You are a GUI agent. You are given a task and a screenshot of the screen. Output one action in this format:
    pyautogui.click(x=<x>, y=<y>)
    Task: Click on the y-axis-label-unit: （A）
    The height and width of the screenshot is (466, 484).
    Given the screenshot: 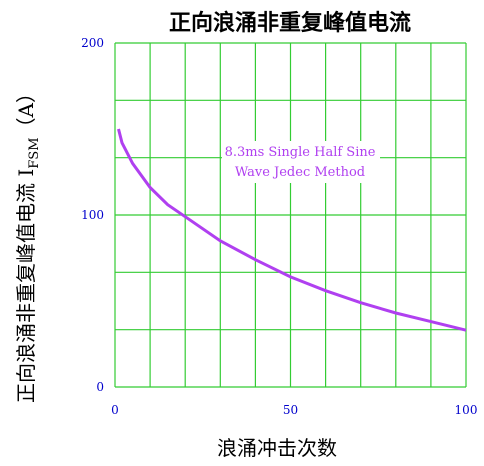 What is the action you would take?
    pyautogui.click(x=26, y=110)
    